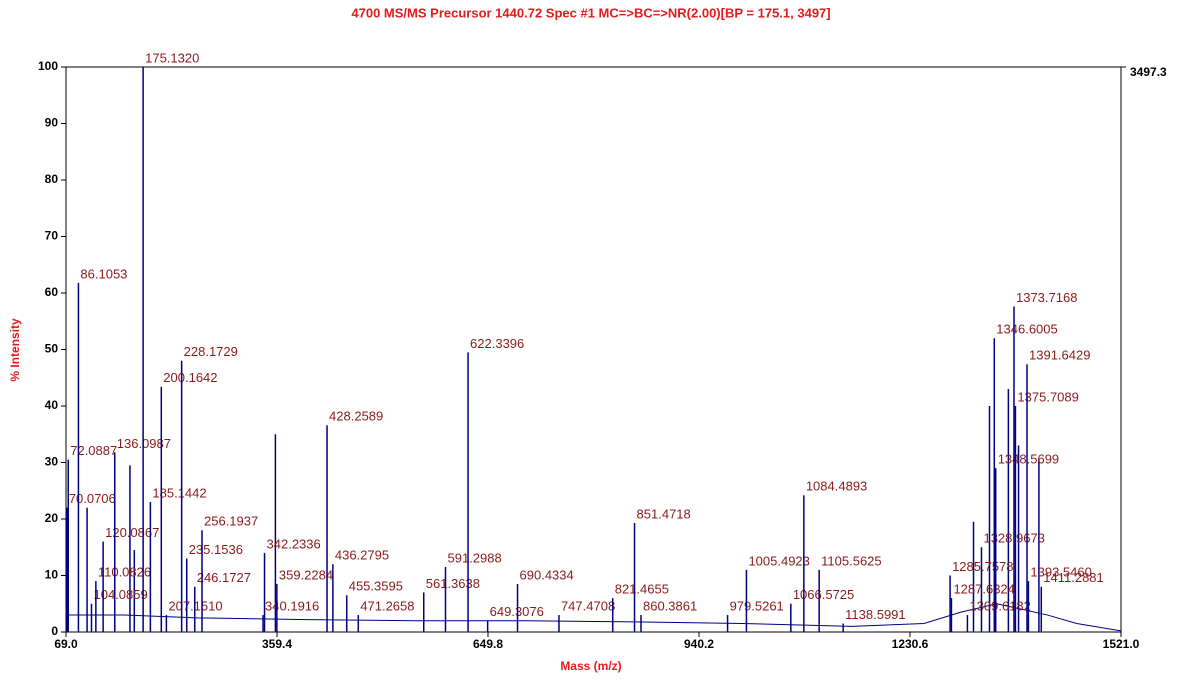 This screenshot has width=1183, height=682. I want to click on peak-label: 1066.5725, so click(823, 594).